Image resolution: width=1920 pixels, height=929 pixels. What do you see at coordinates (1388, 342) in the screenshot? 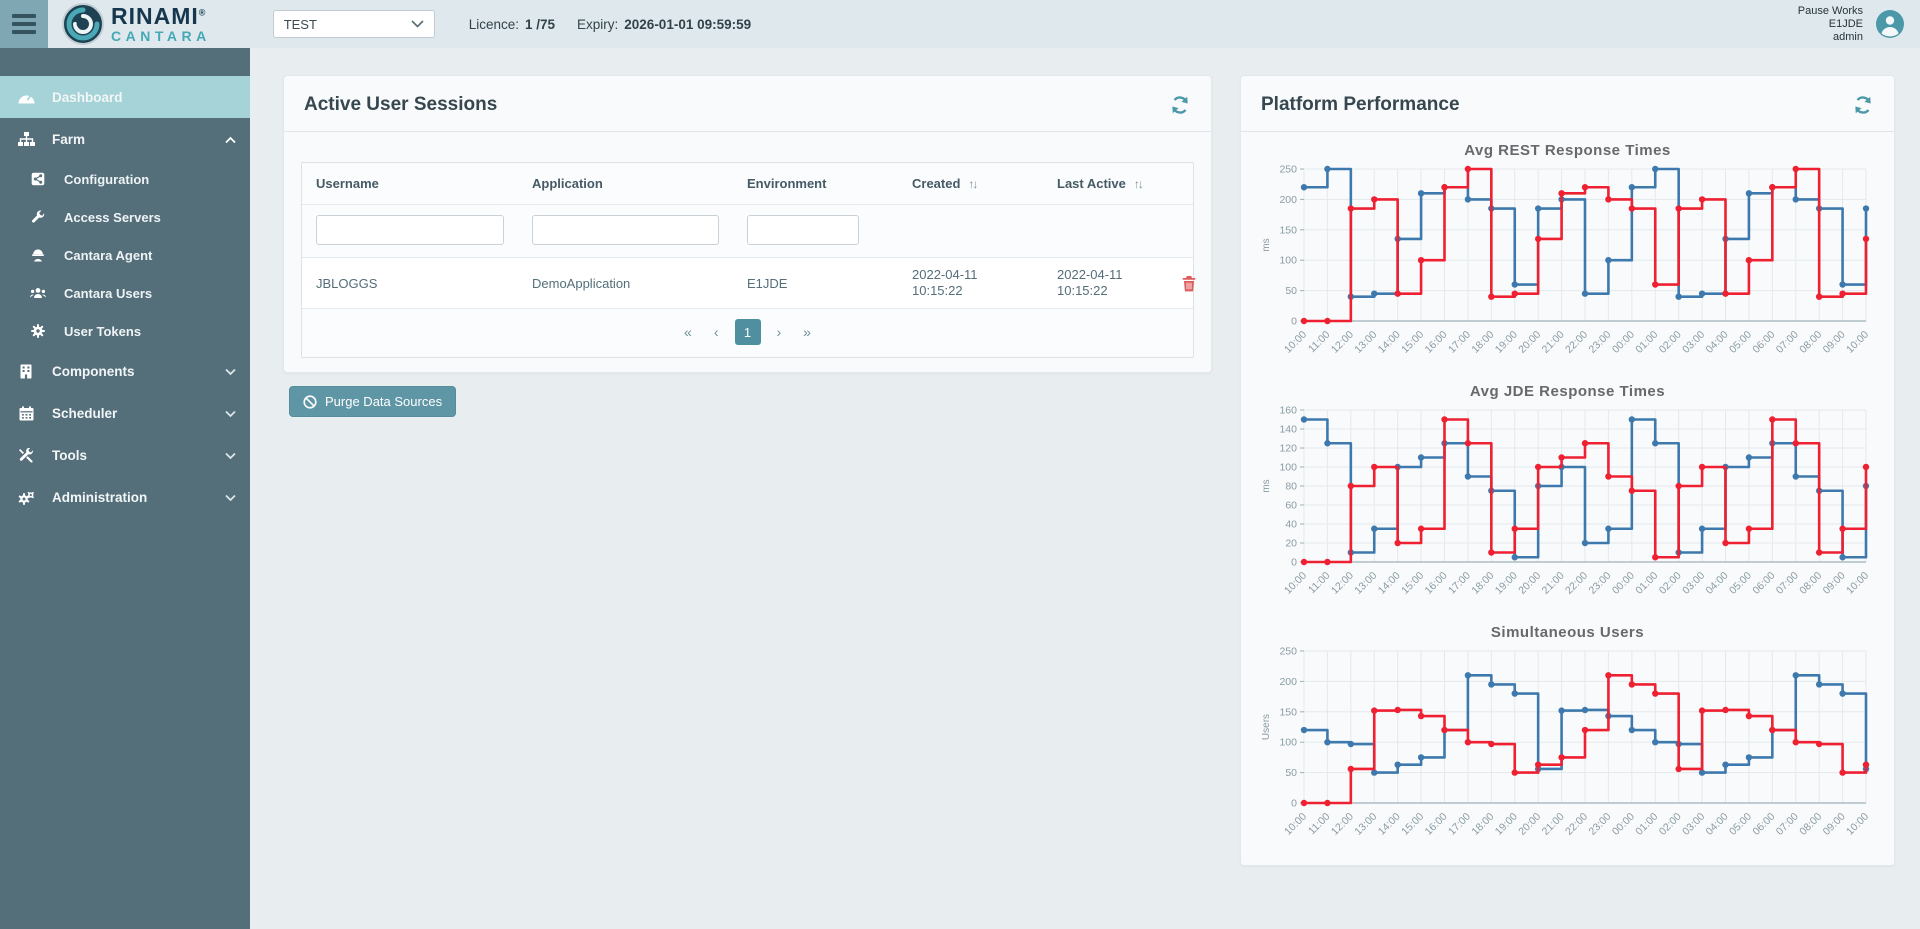
I see `svg-text: 14:00` at bounding box center [1388, 342].